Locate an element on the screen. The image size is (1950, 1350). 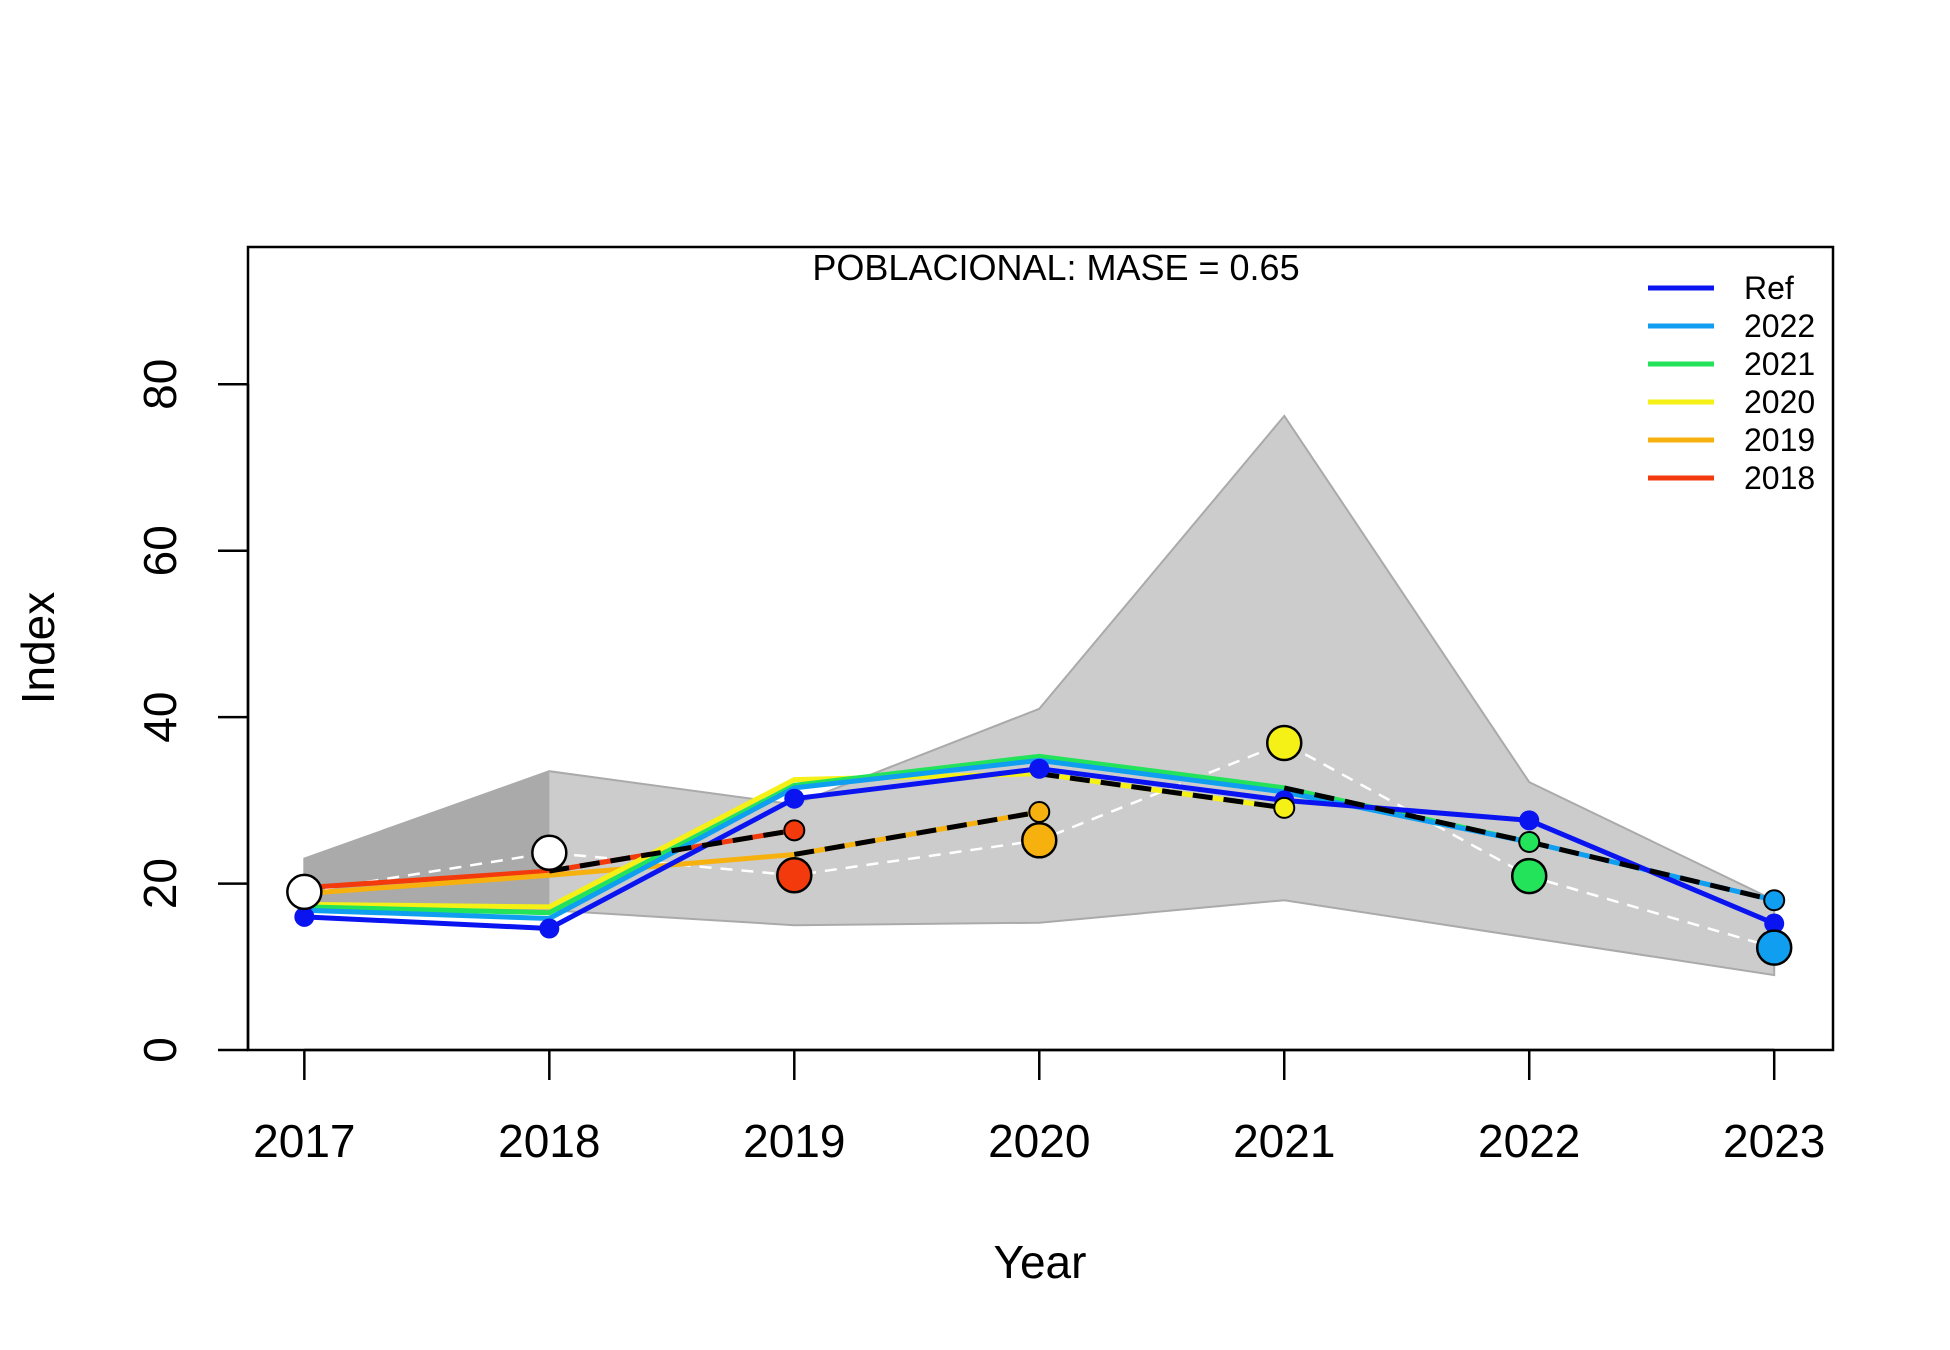
legend-label-2018: 2018 is located at coordinates (1779, 478).